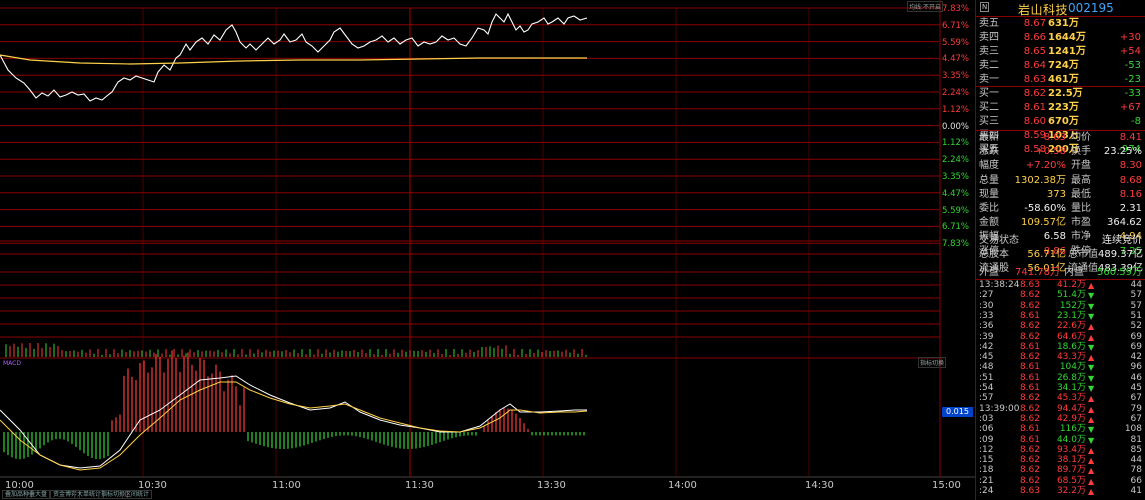 This screenshot has height=500, width=1145. Describe the element at coordinates (956, 93) in the screenshot. I see `pct-label: 2.24%` at that location.